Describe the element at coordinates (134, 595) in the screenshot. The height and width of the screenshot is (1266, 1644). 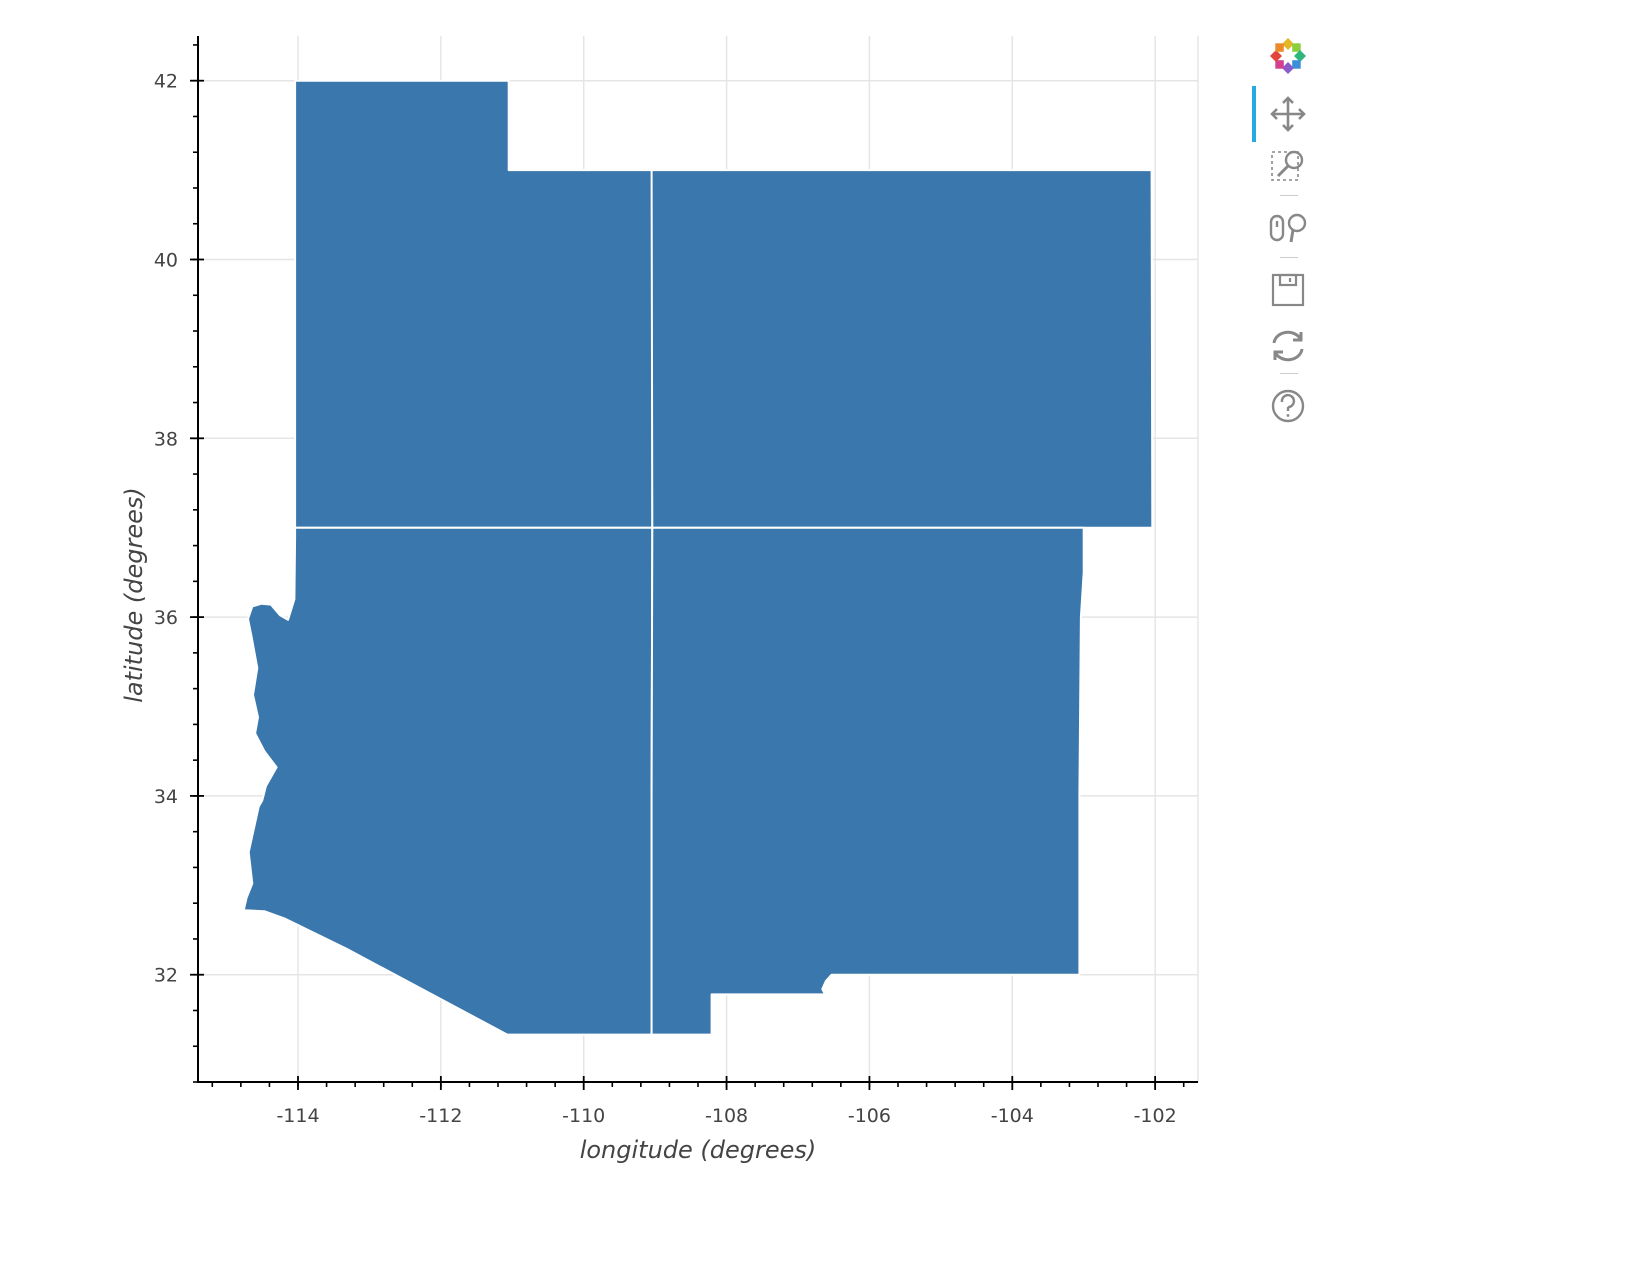
I see `y-axis-title: latitude (degrees)` at that location.